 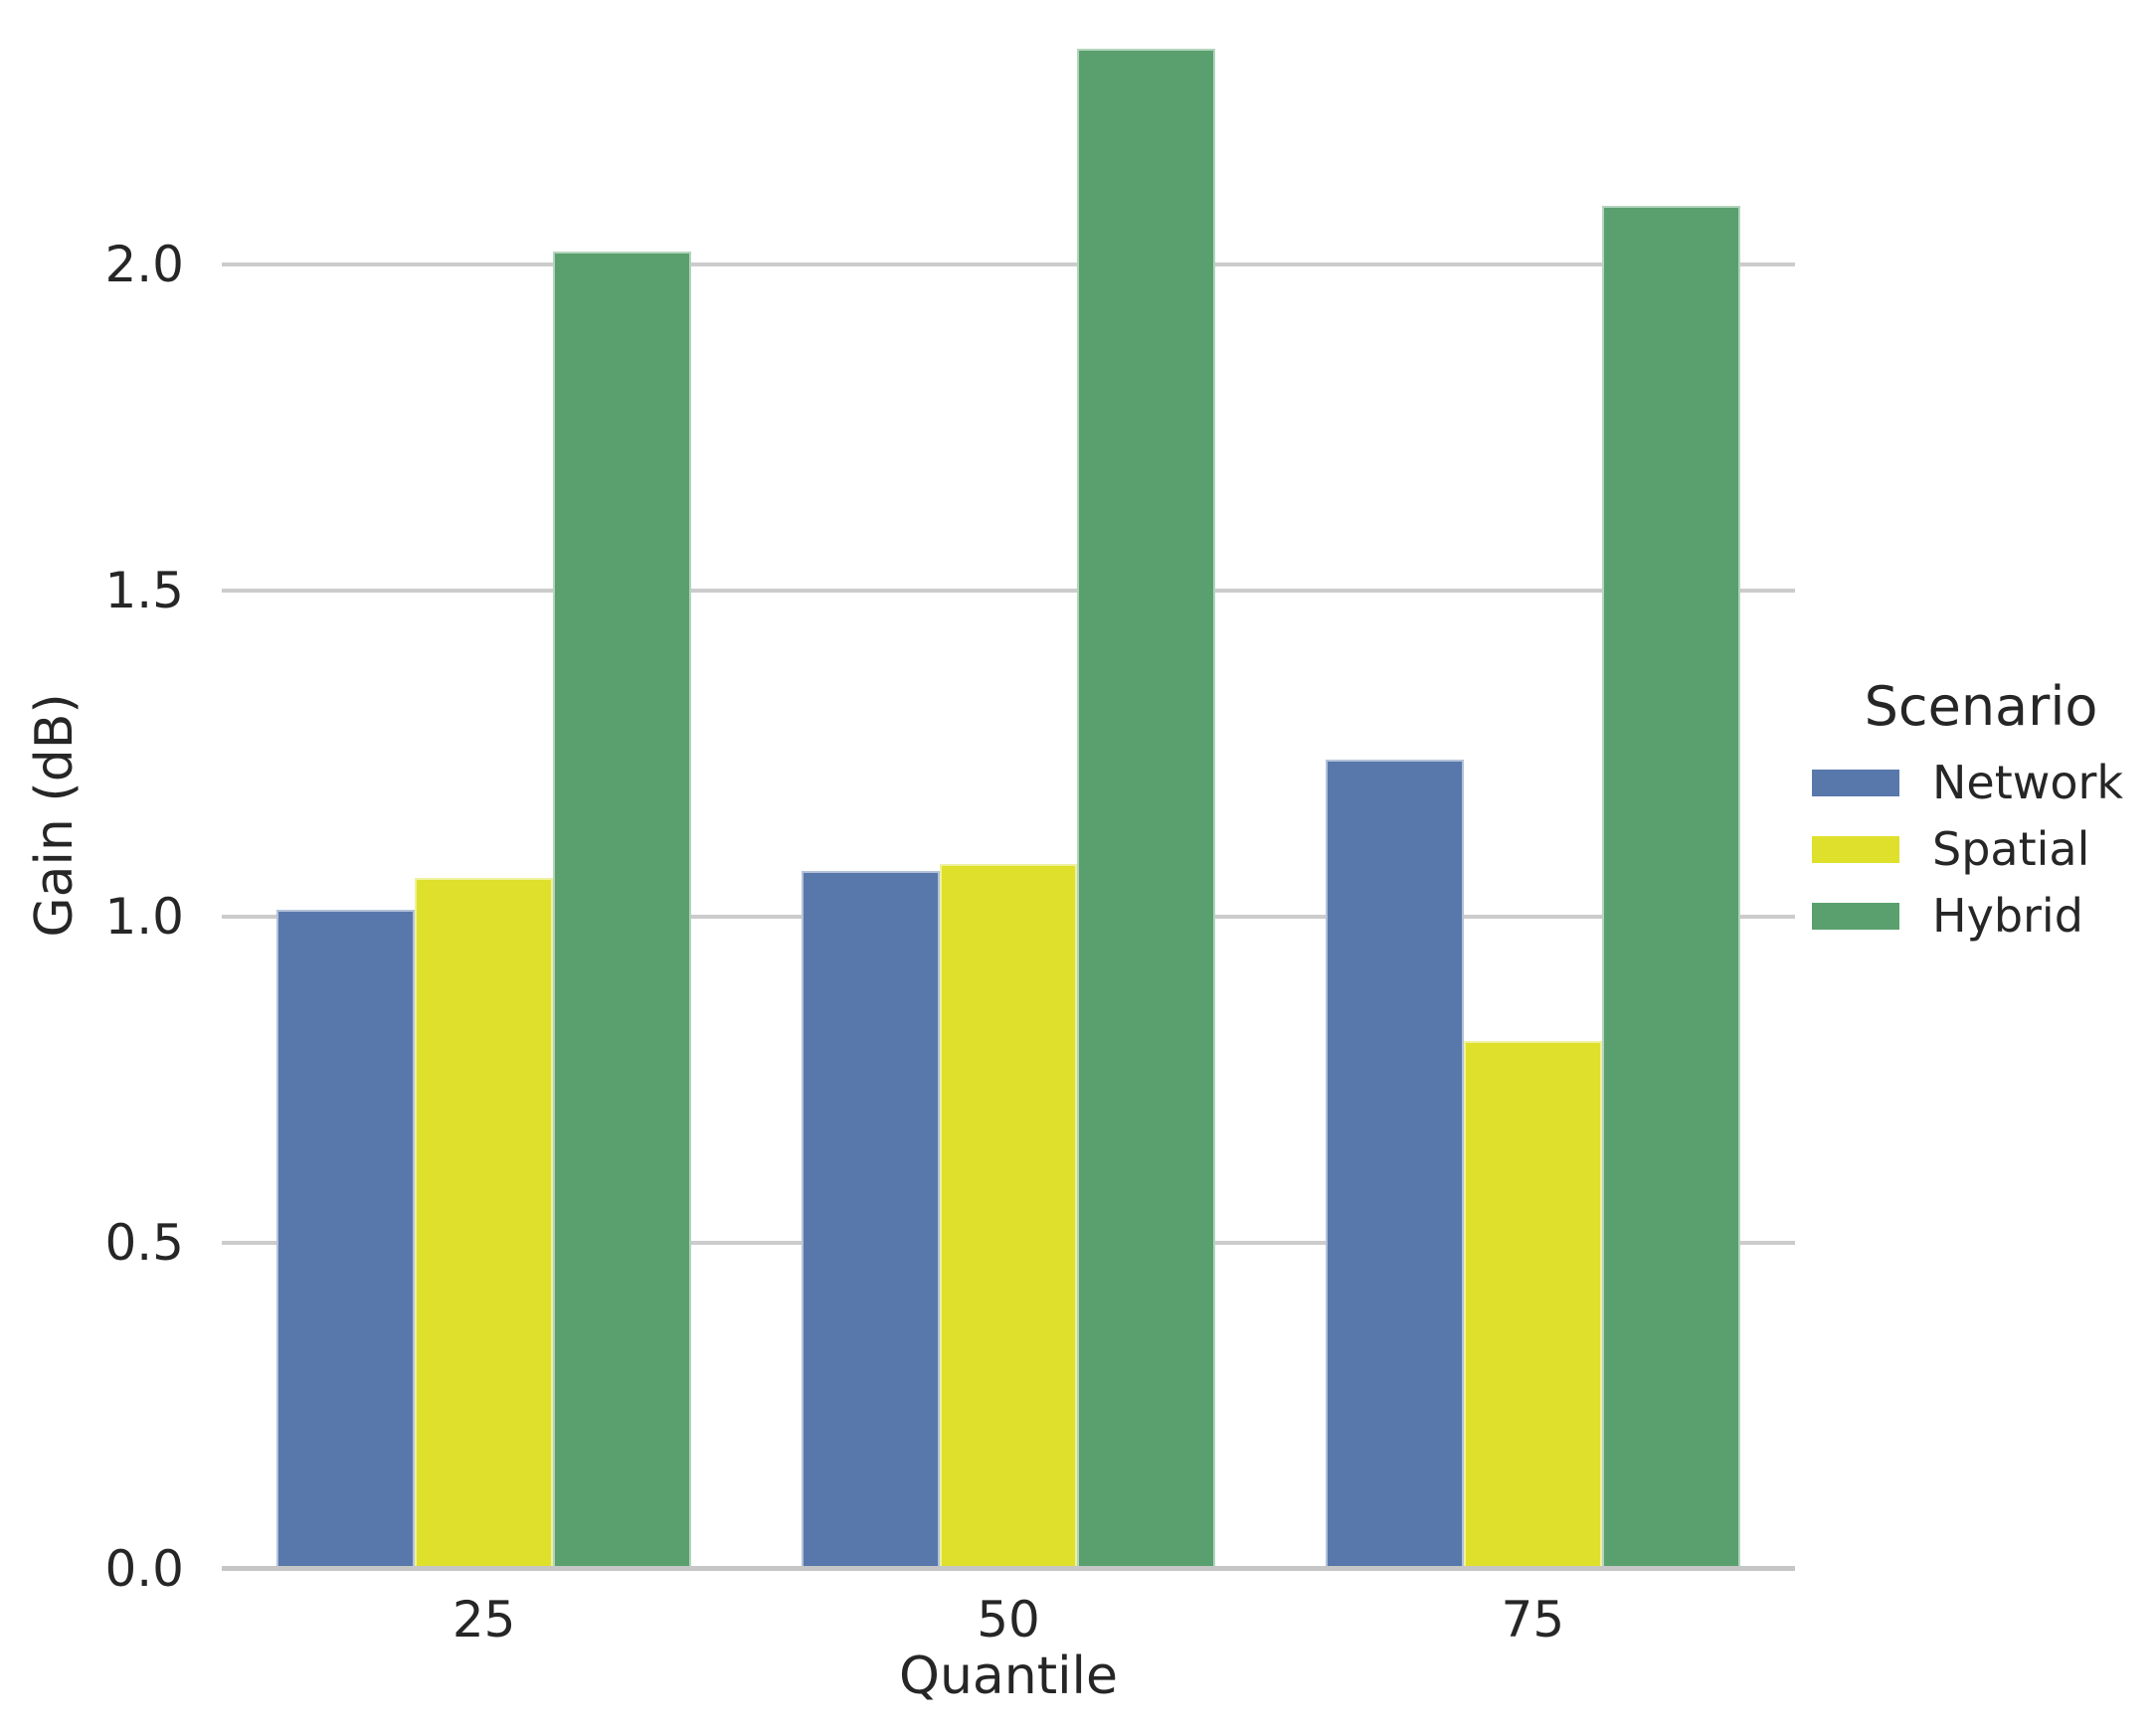 I want to click on y-tick-label-0.5: 0.5, so click(x=144, y=1242).